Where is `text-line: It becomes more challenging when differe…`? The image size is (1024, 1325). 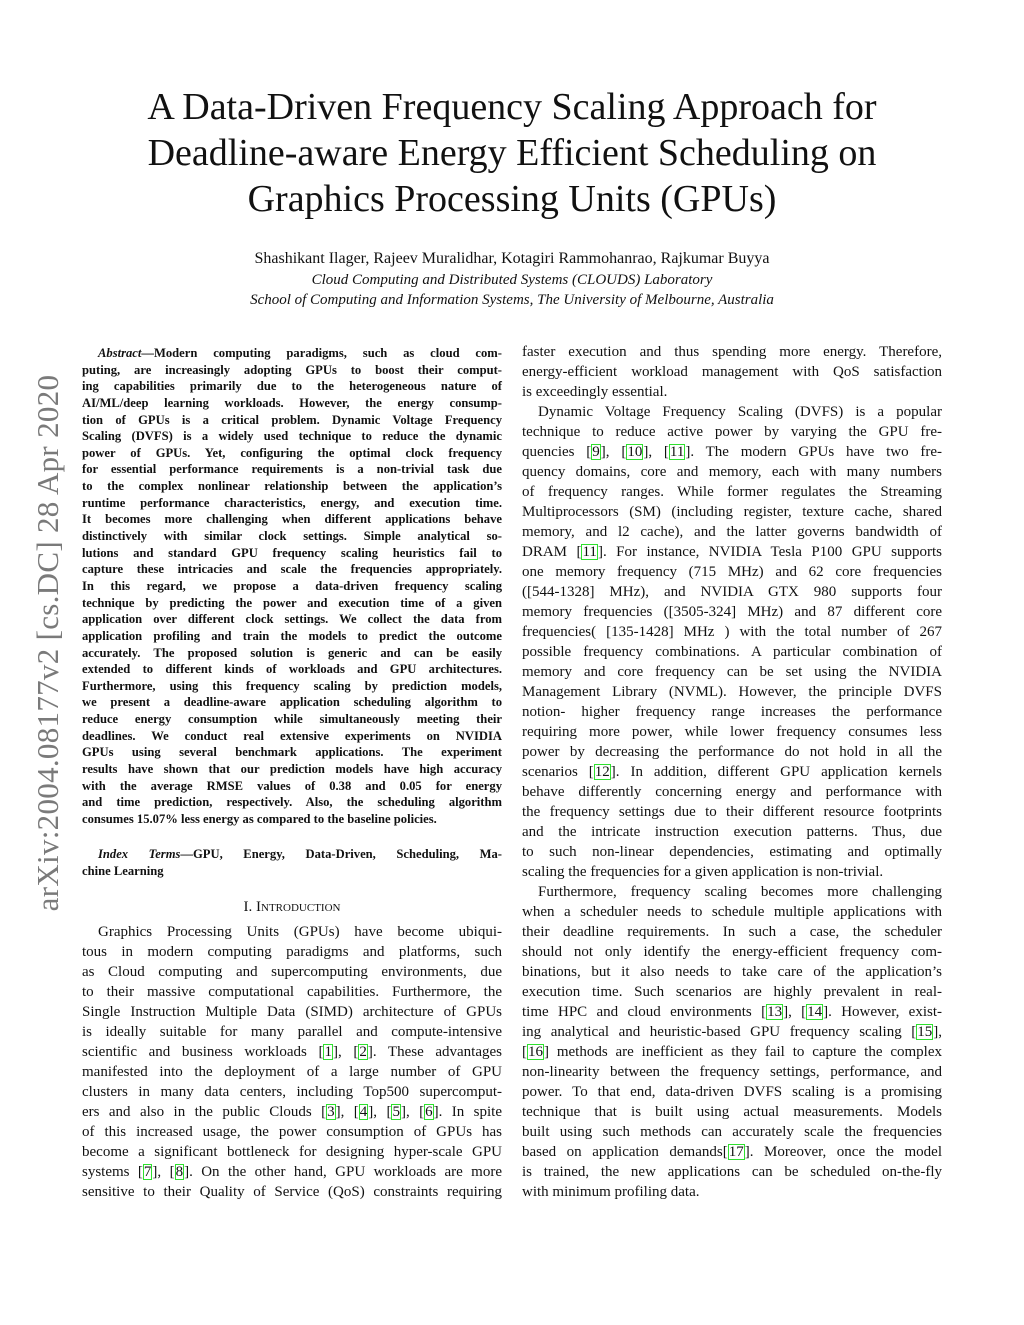
text-line: It becomes more challenging when differe… is located at coordinates (292, 519).